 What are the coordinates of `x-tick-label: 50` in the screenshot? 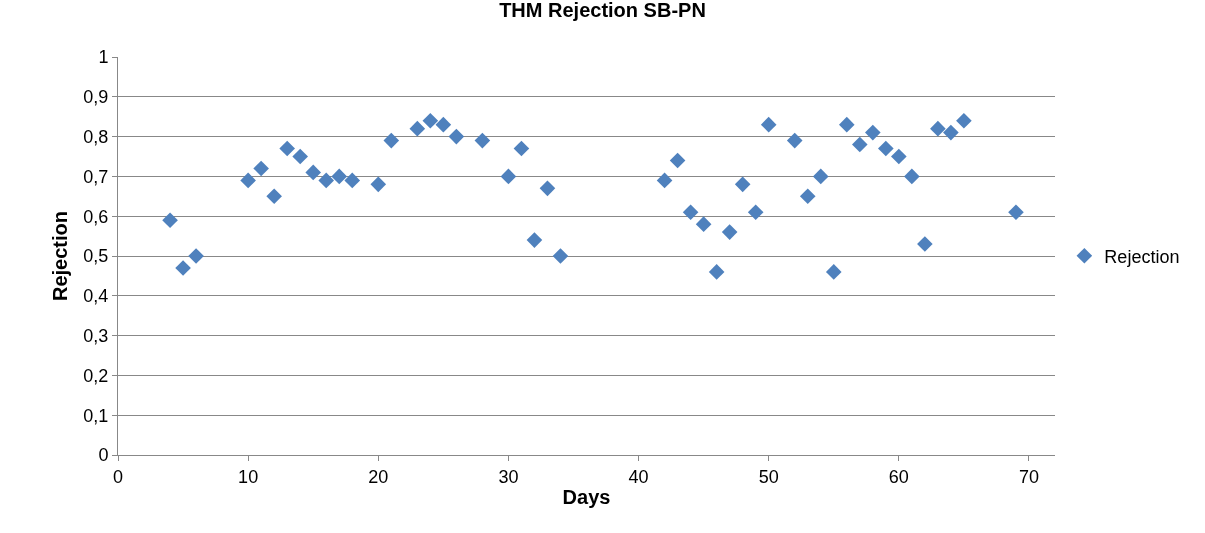 It's located at (768, 476).